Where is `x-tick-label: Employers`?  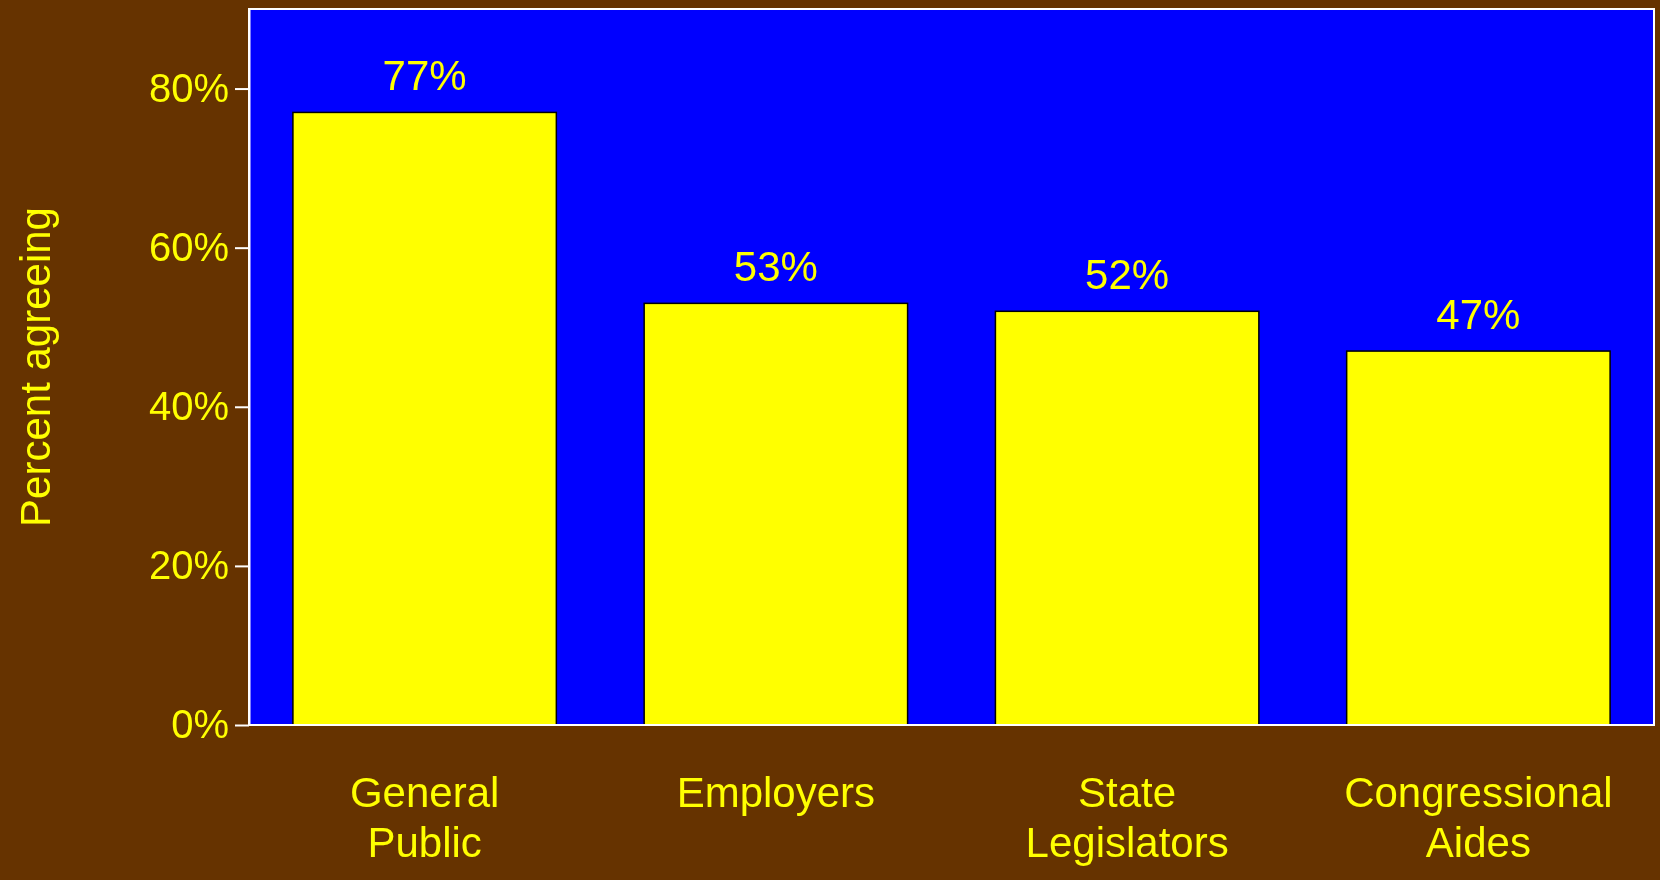 x-tick-label: Employers is located at coordinates (776, 792).